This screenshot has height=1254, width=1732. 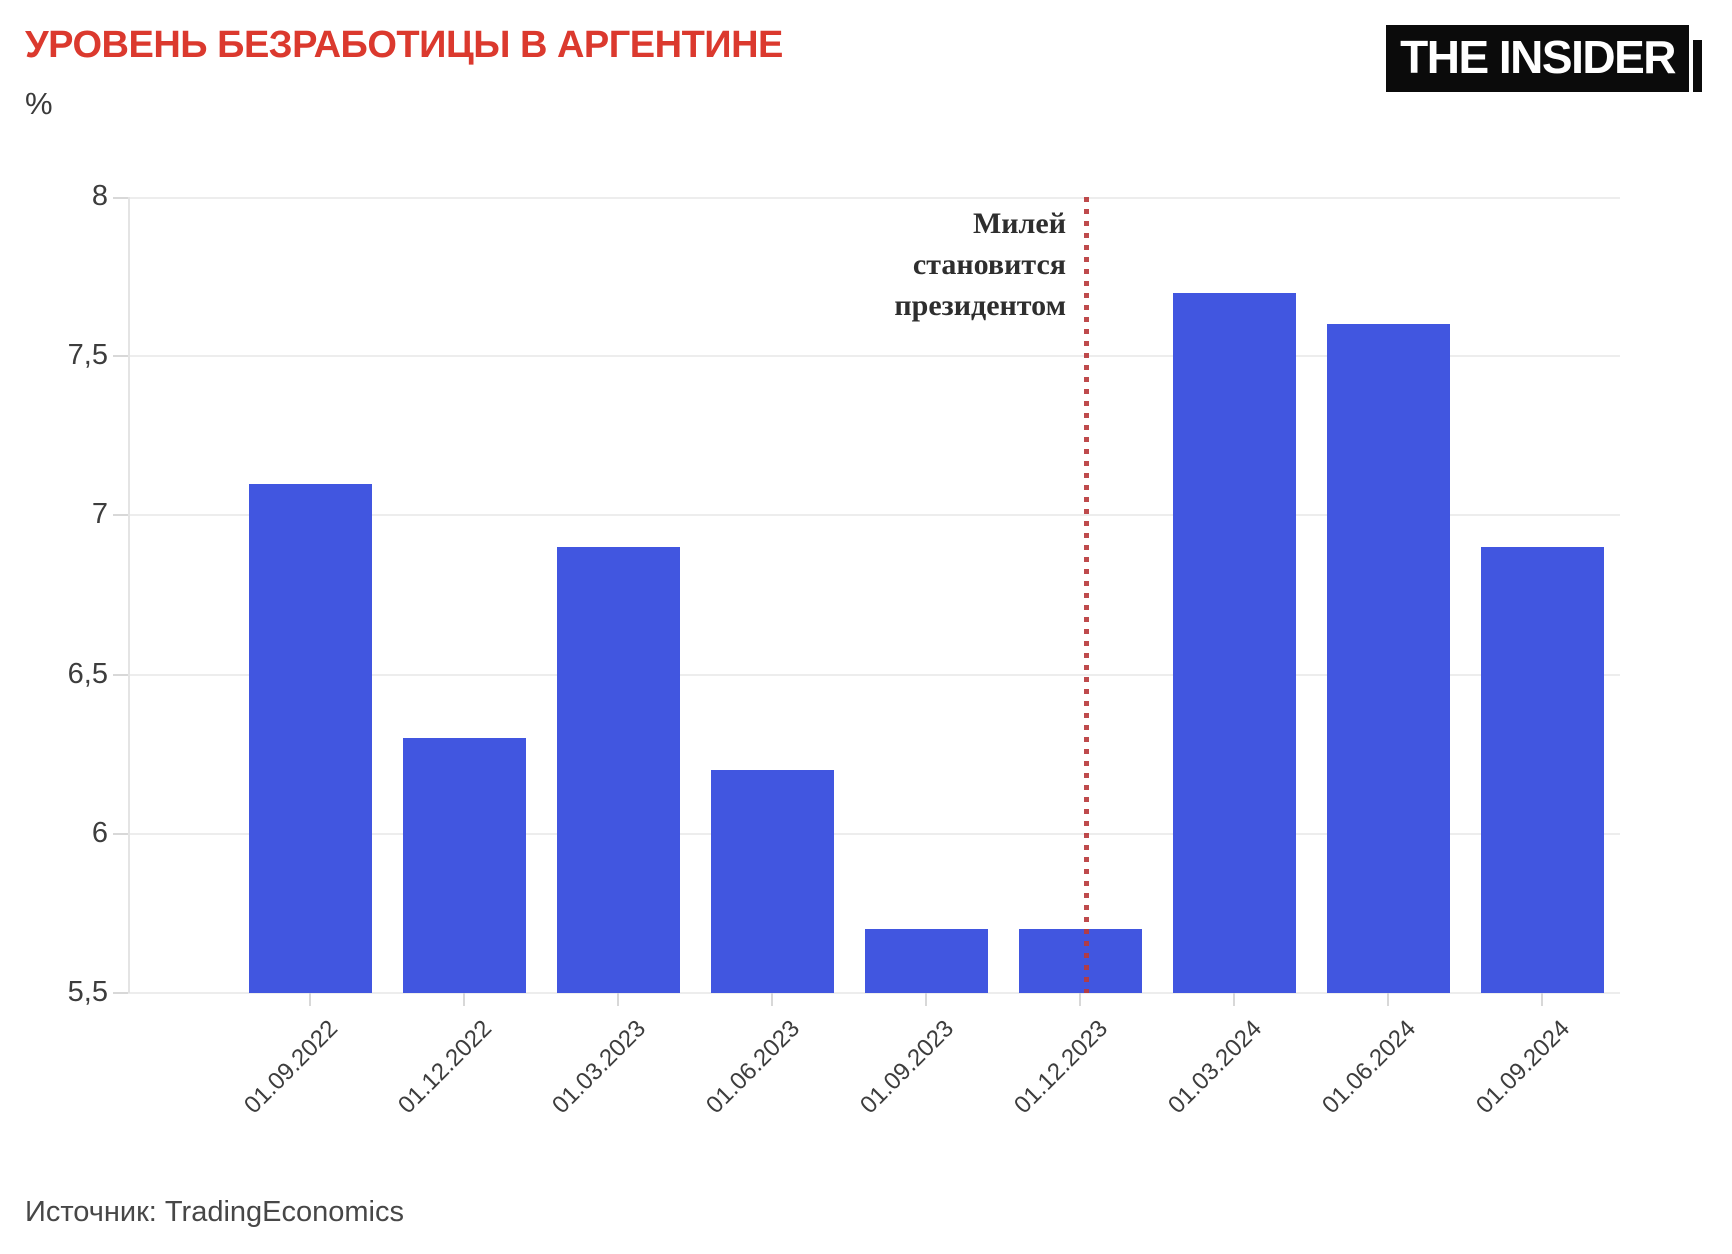 I want to click on event-annotation-line: Милей, so click(x=1019, y=223).